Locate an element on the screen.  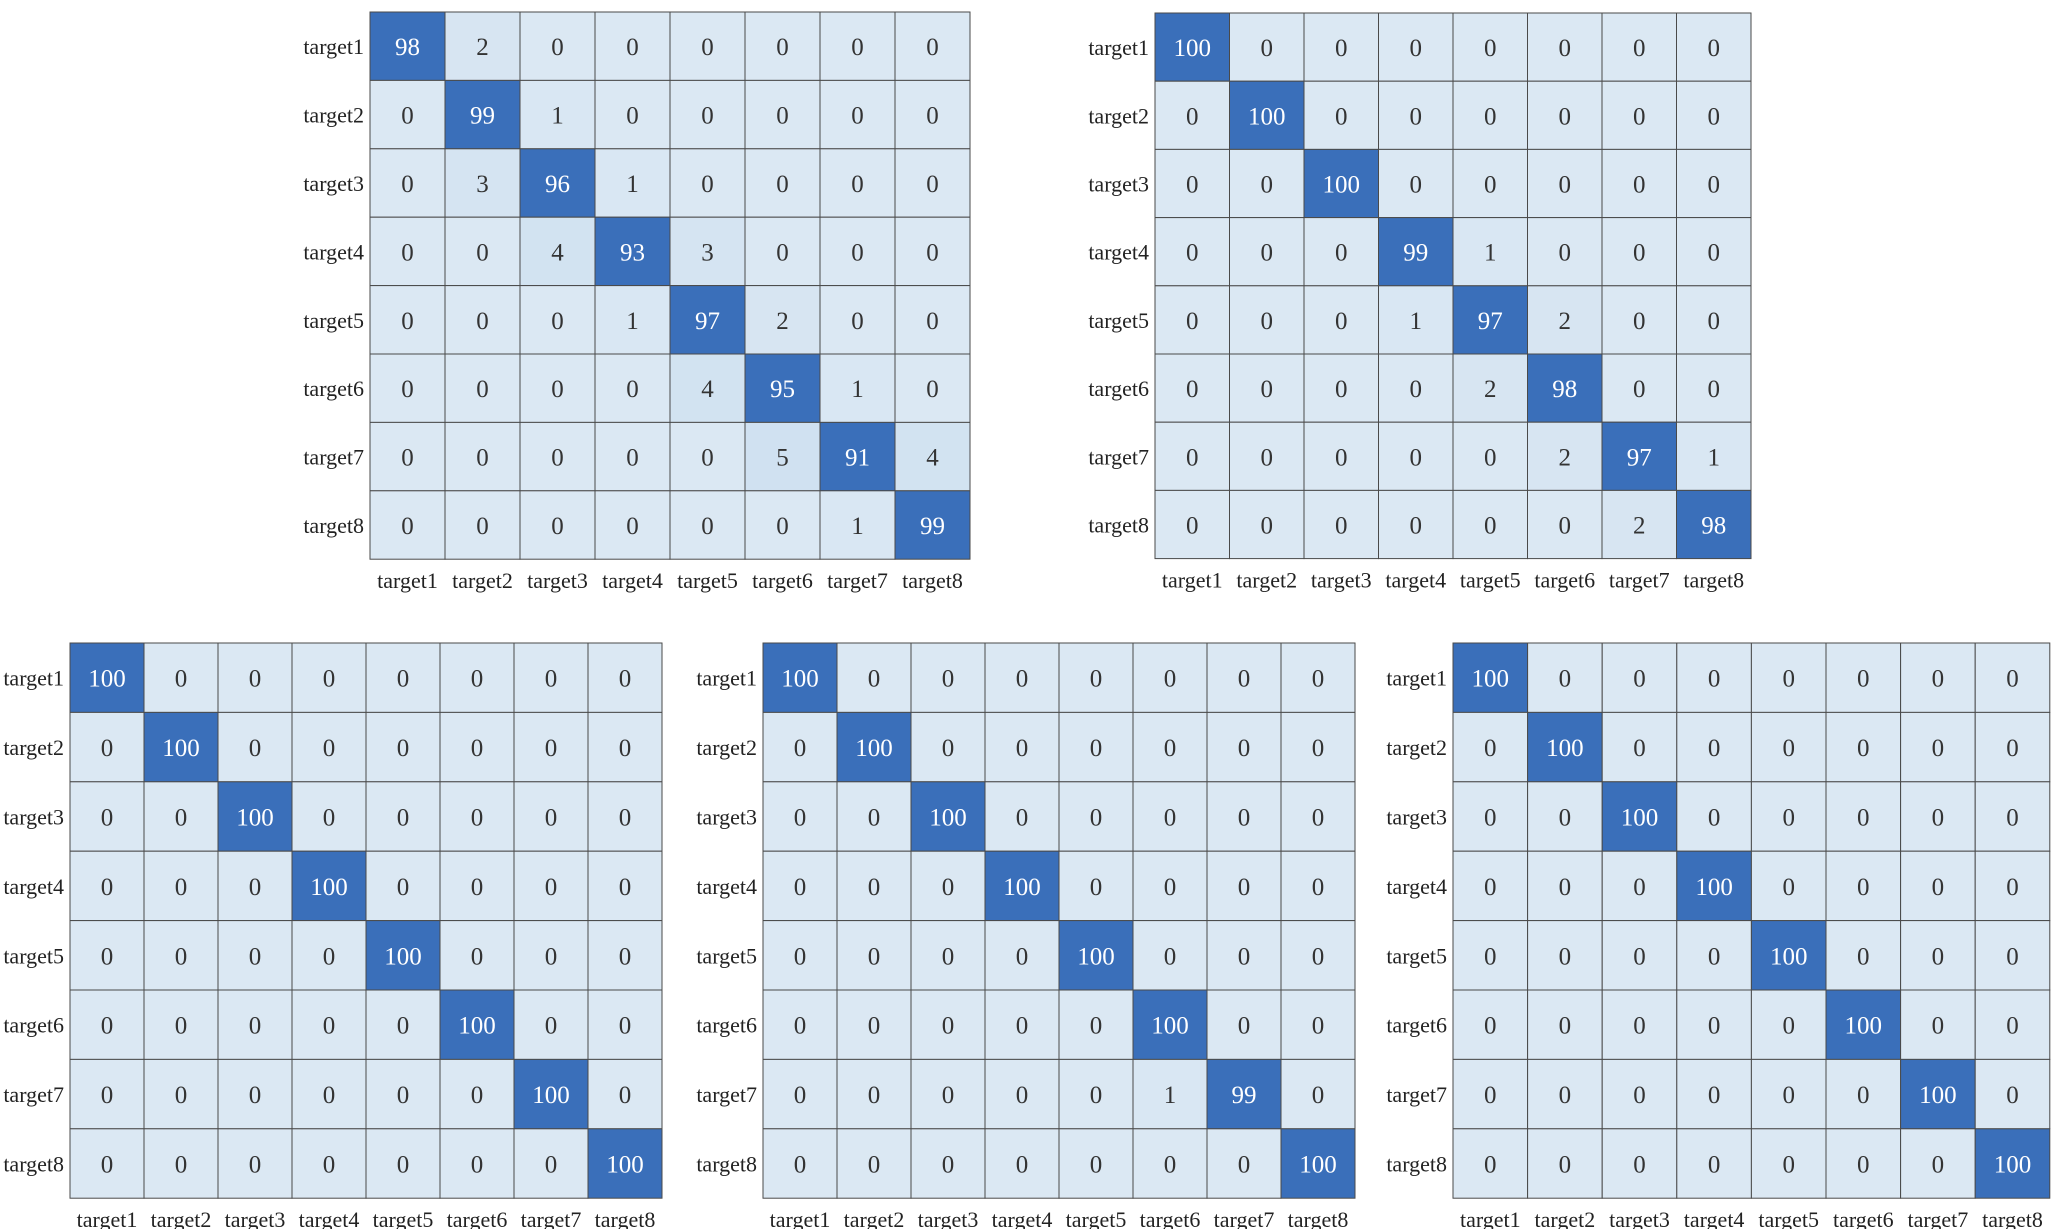
col-tick-label: target6 is located at coordinates (782, 580).